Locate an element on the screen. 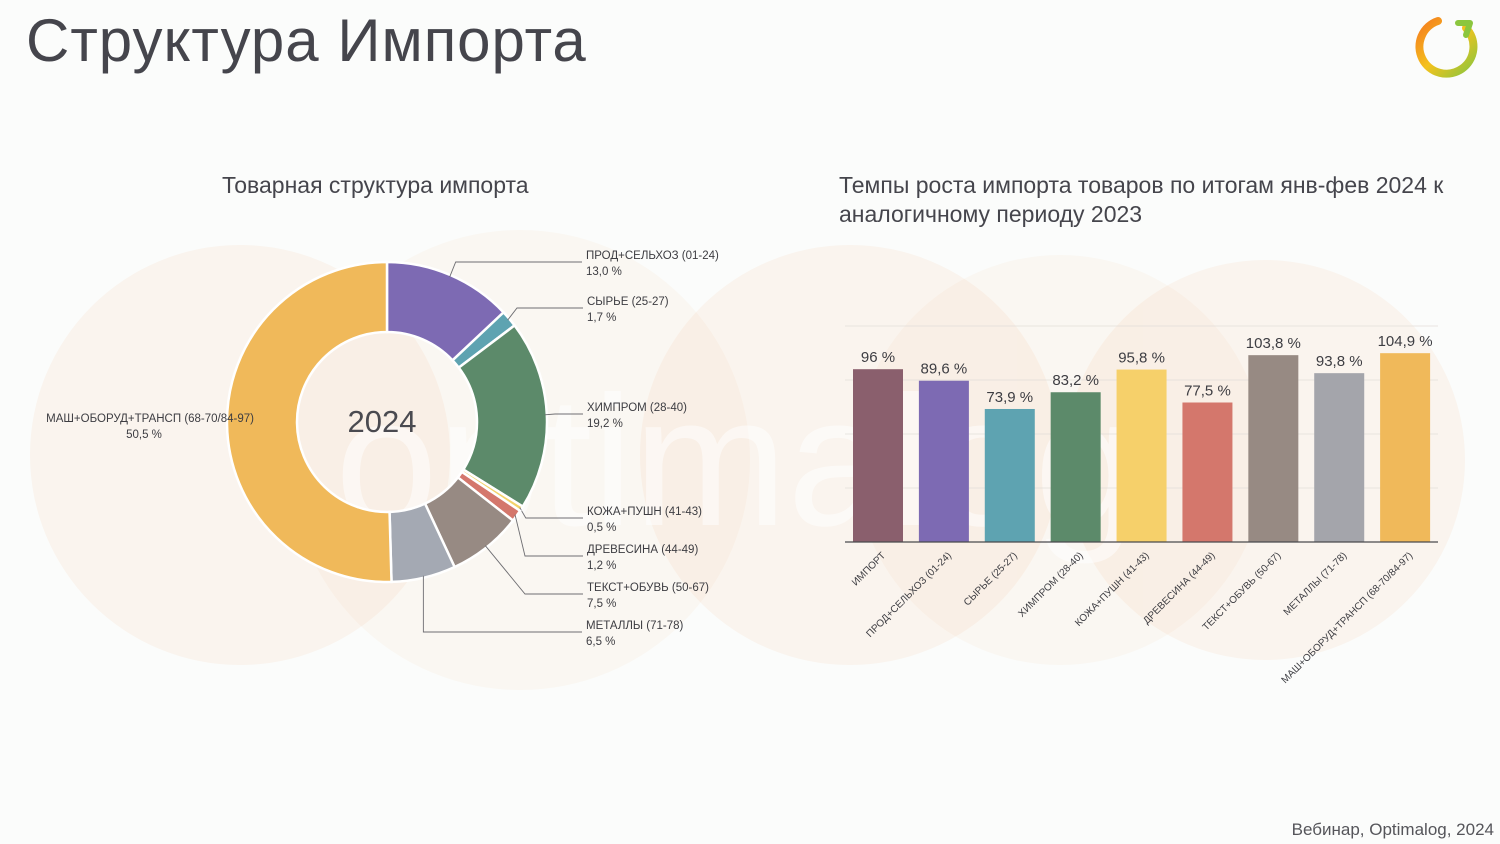 The height and width of the screenshot is (844, 1500). bar-category-label: МЕТАЛЛЫ (71-78) is located at coordinates (1316, 584).